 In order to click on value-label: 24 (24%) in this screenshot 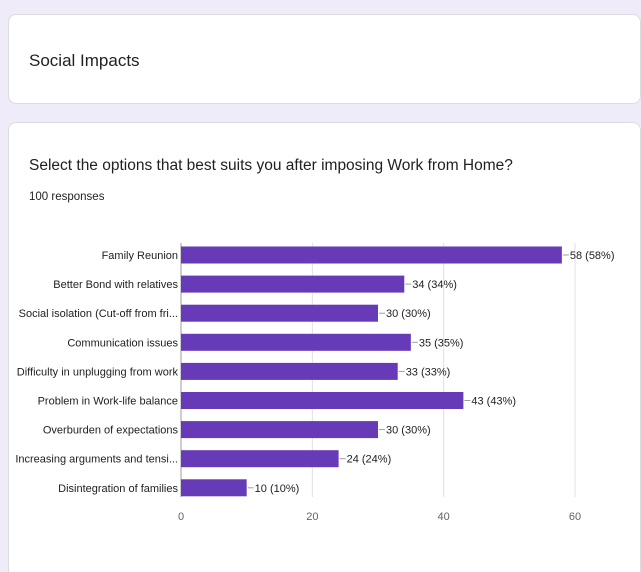, I will do `click(369, 460)`.